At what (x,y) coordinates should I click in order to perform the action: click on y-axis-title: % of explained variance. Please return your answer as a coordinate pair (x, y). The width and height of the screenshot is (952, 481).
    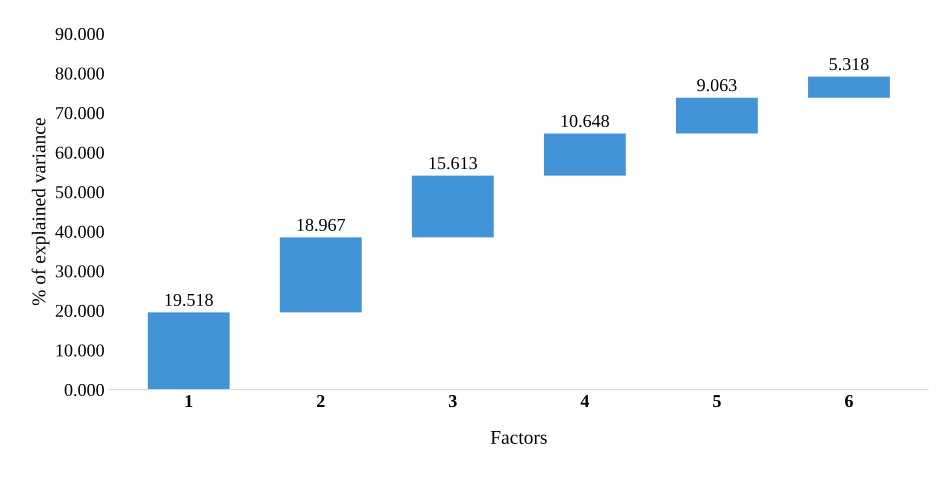
    Looking at the image, I should click on (41, 212).